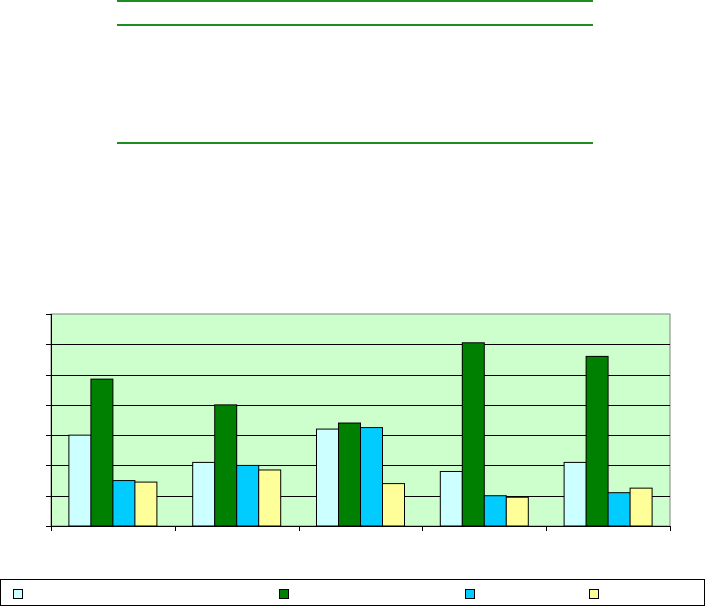 The width and height of the screenshot is (707, 610). What do you see at coordinates (355, 143) in the screenshot?
I see `header-rule-bottom` at bounding box center [355, 143].